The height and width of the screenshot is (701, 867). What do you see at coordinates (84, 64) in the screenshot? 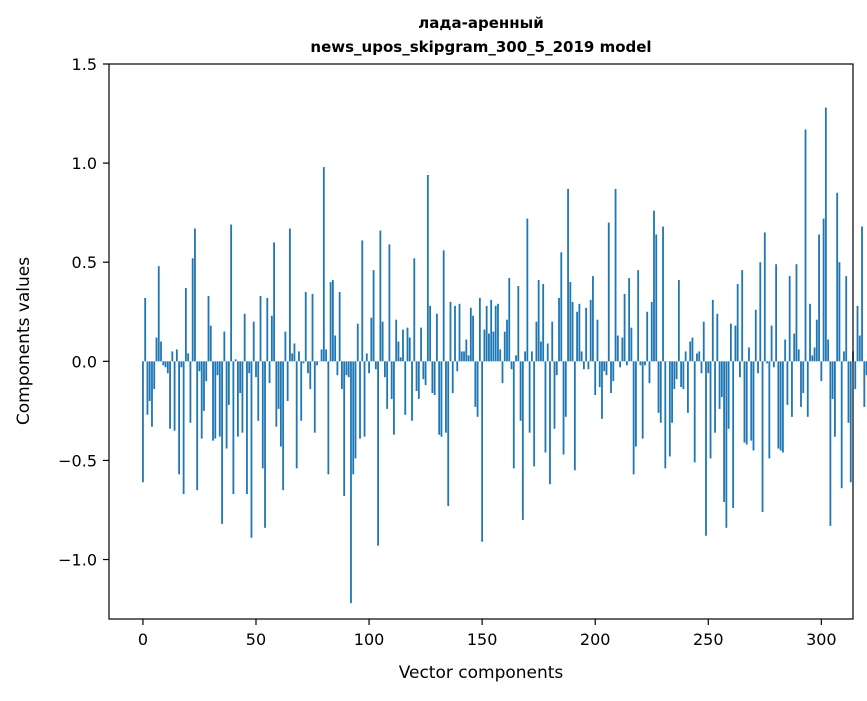
I see `y-tick-label-5: 1.5` at bounding box center [84, 64].